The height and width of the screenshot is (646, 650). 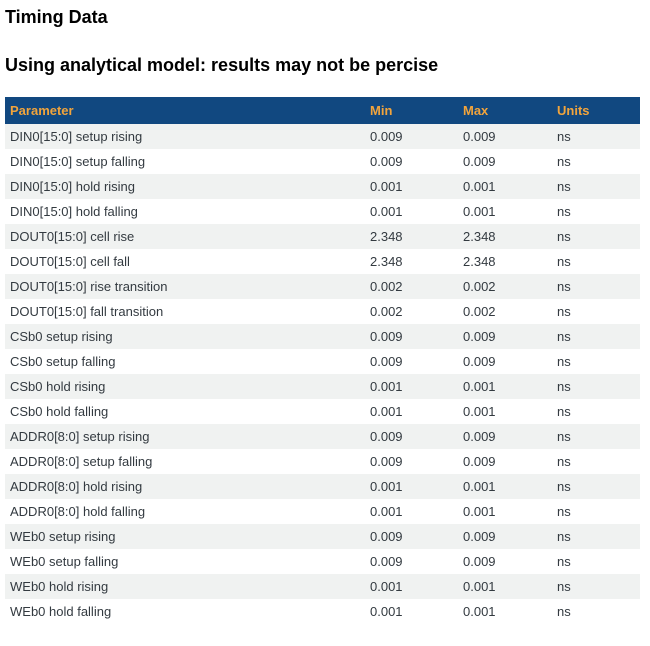 What do you see at coordinates (322, 361) in the screenshot?
I see `table-row: CSb0 setup falling 0.009 0.009 ns` at bounding box center [322, 361].